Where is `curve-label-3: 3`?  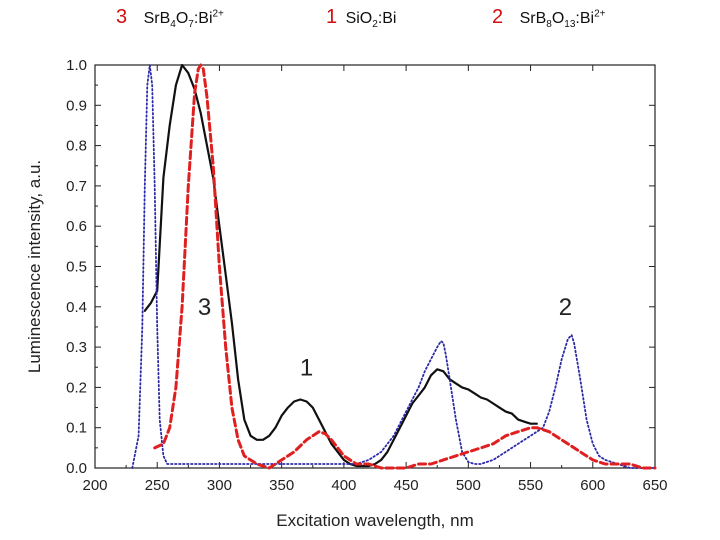
curve-label-3: 3 is located at coordinates (204, 307).